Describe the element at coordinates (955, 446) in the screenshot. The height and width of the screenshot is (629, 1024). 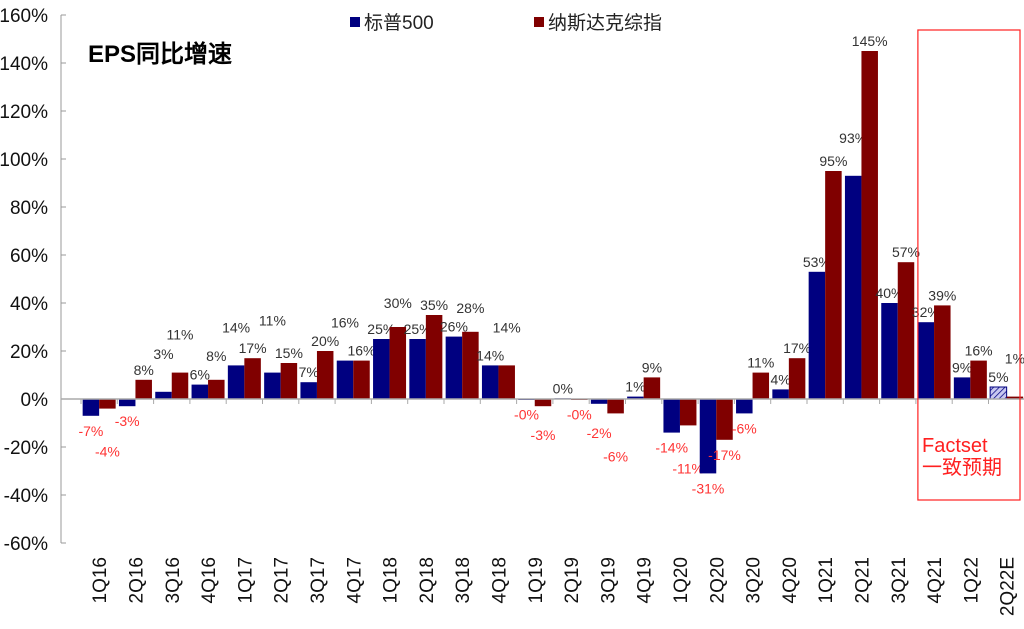
I see `annotation-line1: Factset` at that location.